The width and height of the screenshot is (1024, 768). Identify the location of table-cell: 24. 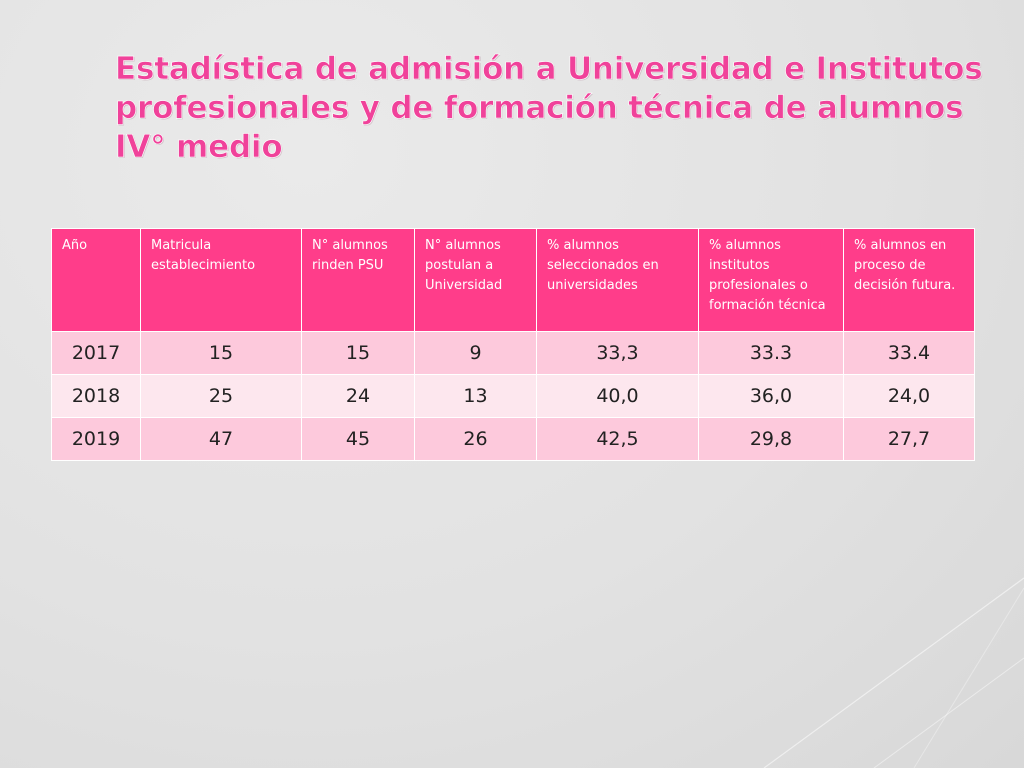
(358, 396).